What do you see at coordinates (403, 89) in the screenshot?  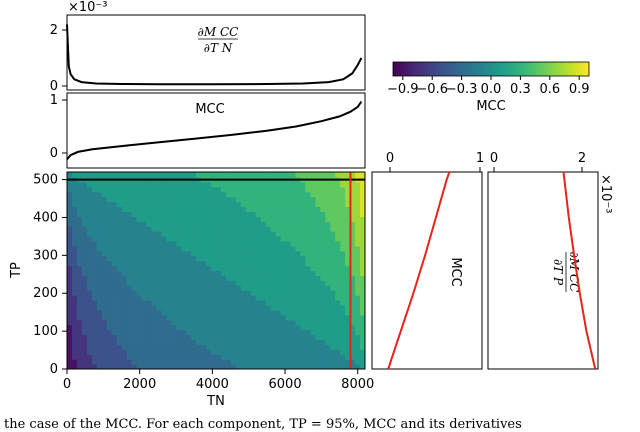 I see `colorbar-tick-label: −0.9` at bounding box center [403, 89].